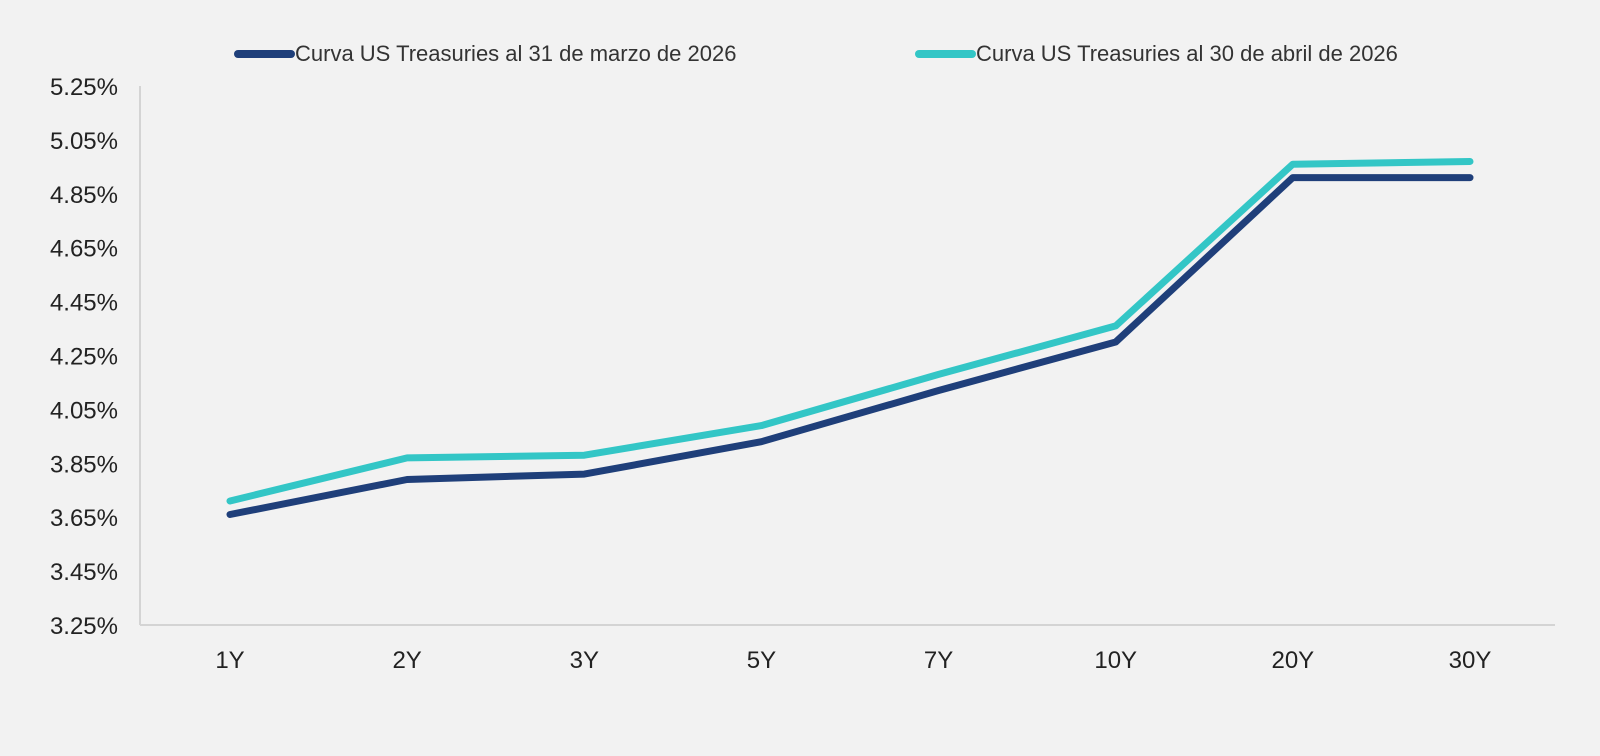 The width and height of the screenshot is (1600, 756). I want to click on y-tick-label: 3.65%, so click(84, 518).